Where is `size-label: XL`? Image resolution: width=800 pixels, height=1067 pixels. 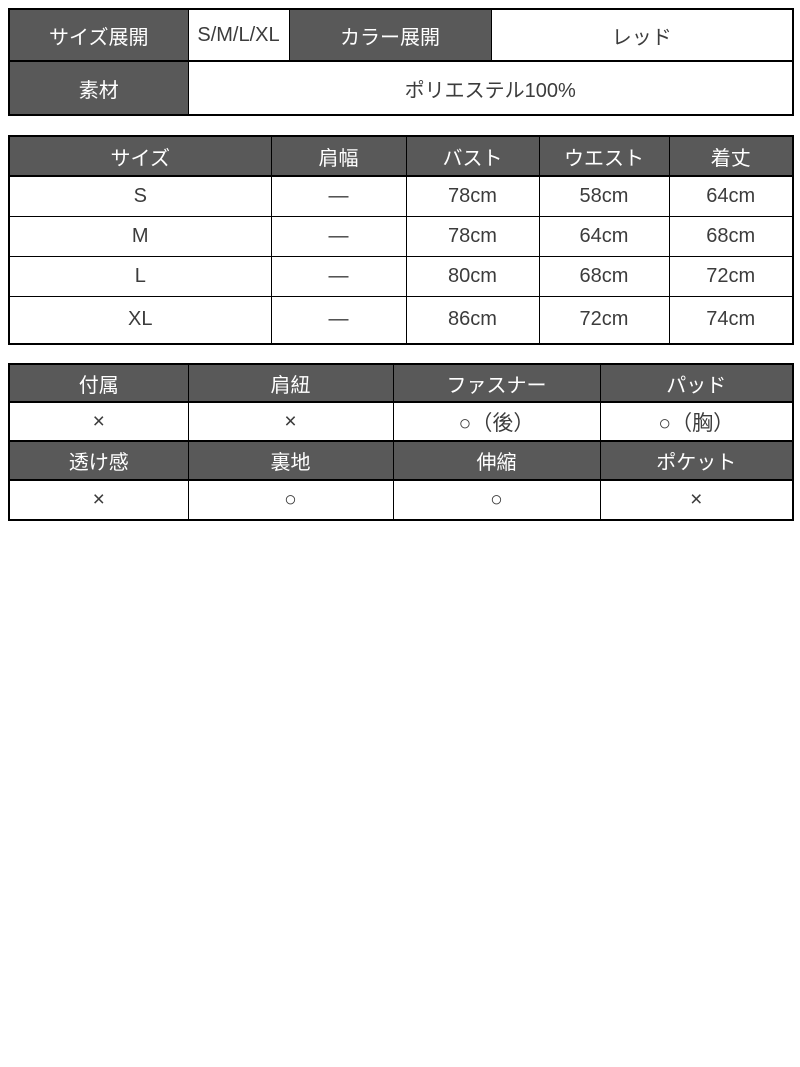
size-label: XL is located at coordinates (140, 320).